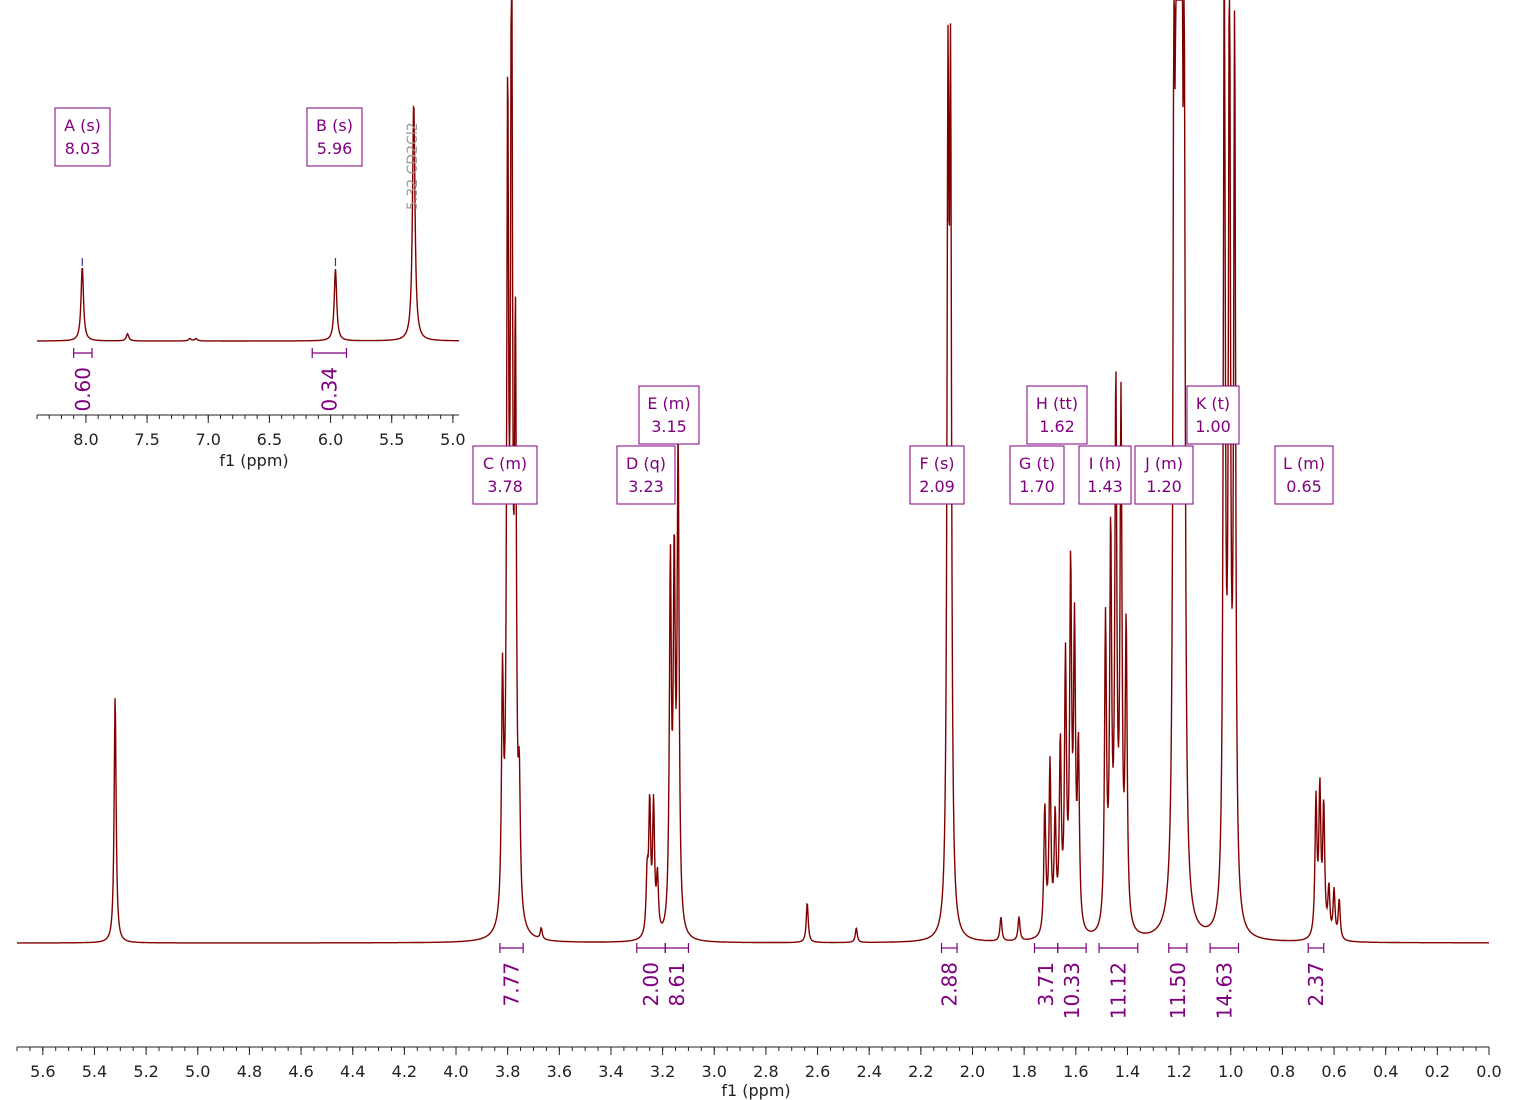  What do you see at coordinates (1164, 486) in the screenshot?
I see `svg-text: 1.20` at bounding box center [1164, 486].